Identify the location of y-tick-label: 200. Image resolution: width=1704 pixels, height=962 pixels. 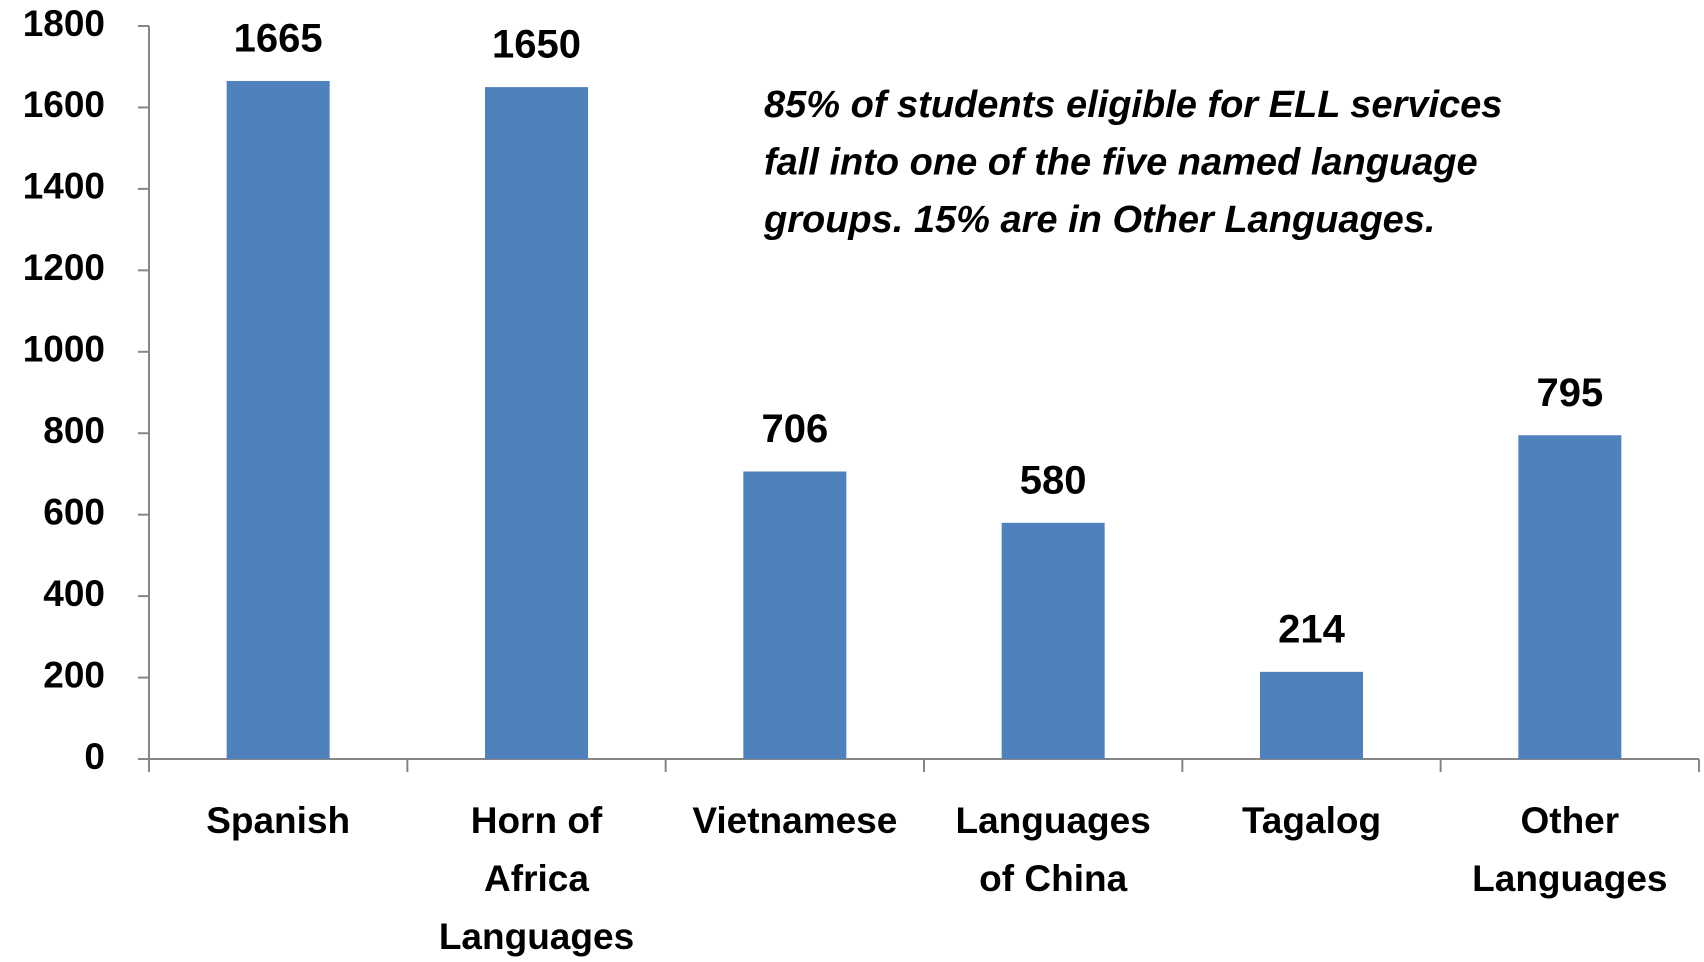
(74, 674).